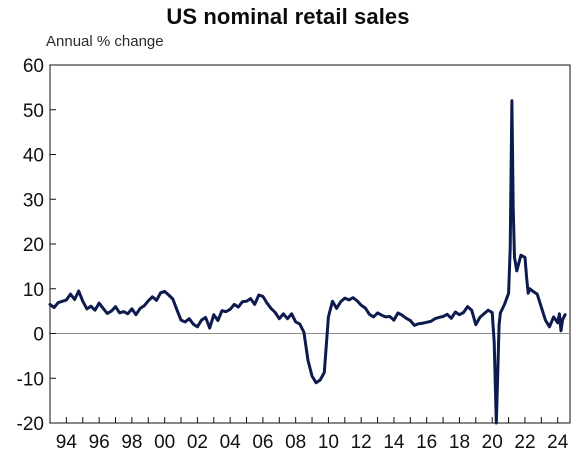 The width and height of the screenshot is (576, 457). Describe the element at coordinates (558, 442) in the screenshot. I see `x-tick-label: 24` at that location.